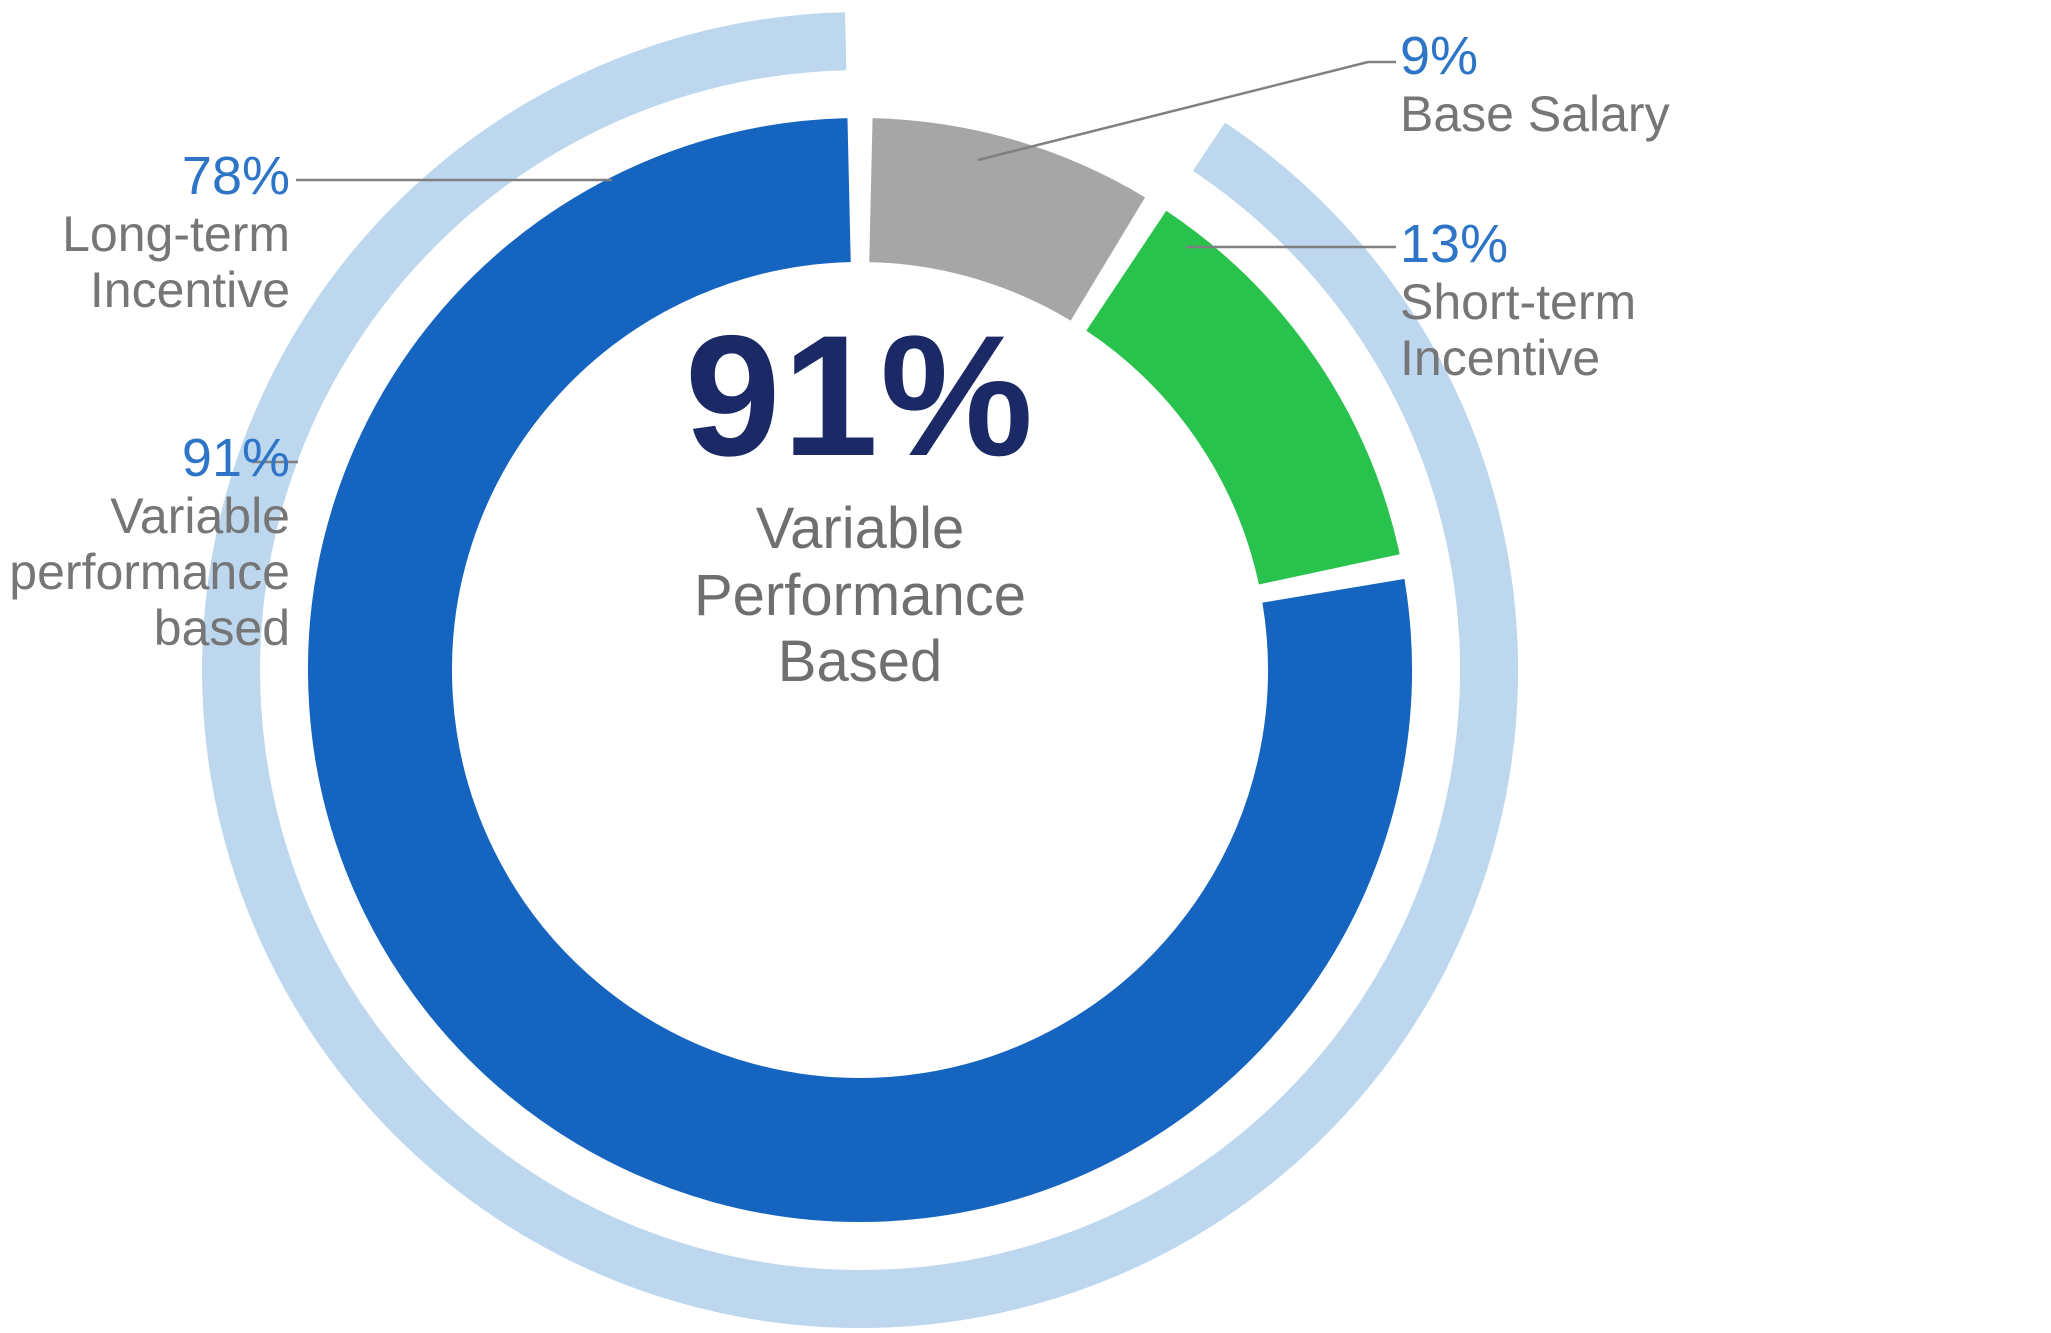 The height and width of the screenshot is (1333, 2051). What do you see at coordinates (1439, 56) in the screenshot?
I see `base-salary-pct: 9%` at bounding box center [1439, 56].